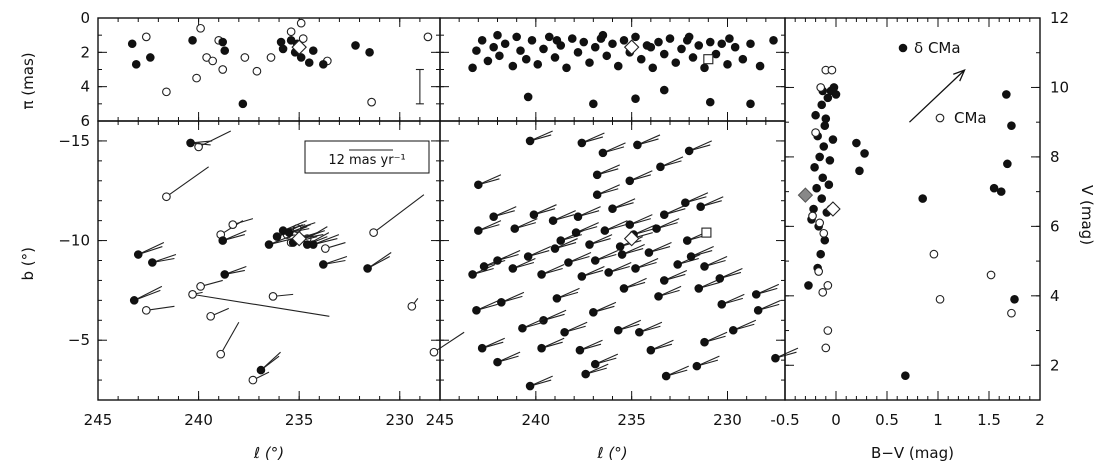 This screenshot has height=475, width=1100. Describe the element at coordinates (74, 141) in the screenshot. I see `y-tick-label: −15` at that location.